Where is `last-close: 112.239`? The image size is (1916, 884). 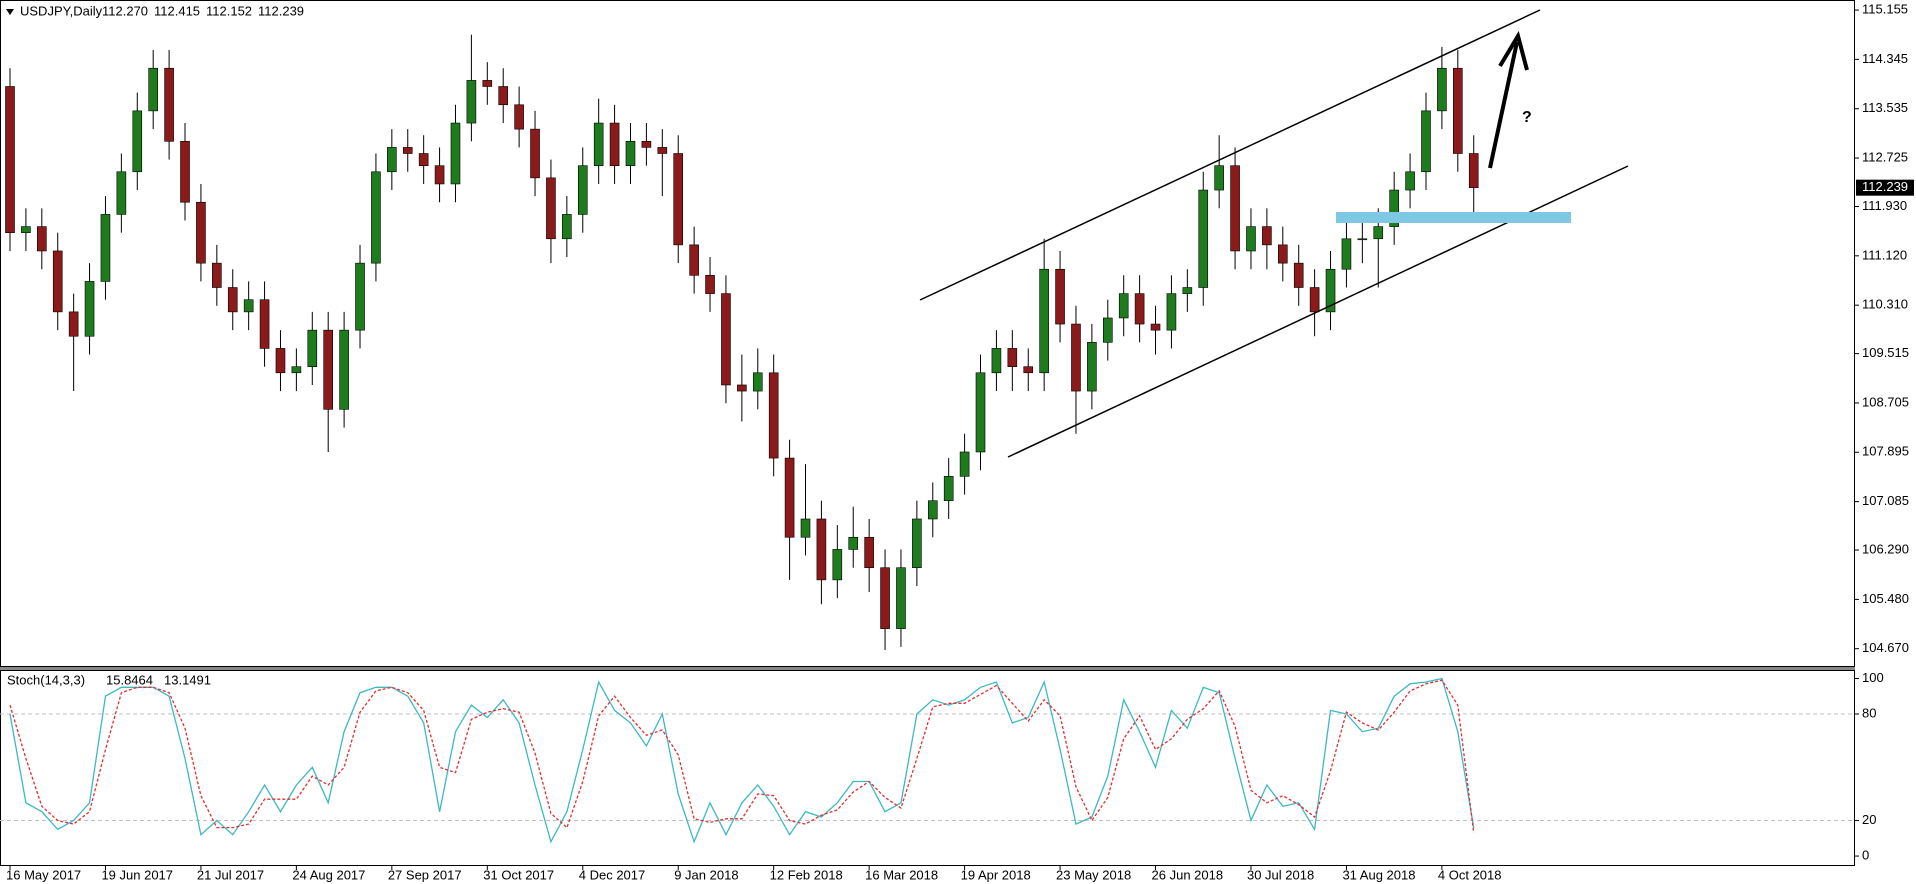
last-close: 112.239 is located at coordinates (281, 10).